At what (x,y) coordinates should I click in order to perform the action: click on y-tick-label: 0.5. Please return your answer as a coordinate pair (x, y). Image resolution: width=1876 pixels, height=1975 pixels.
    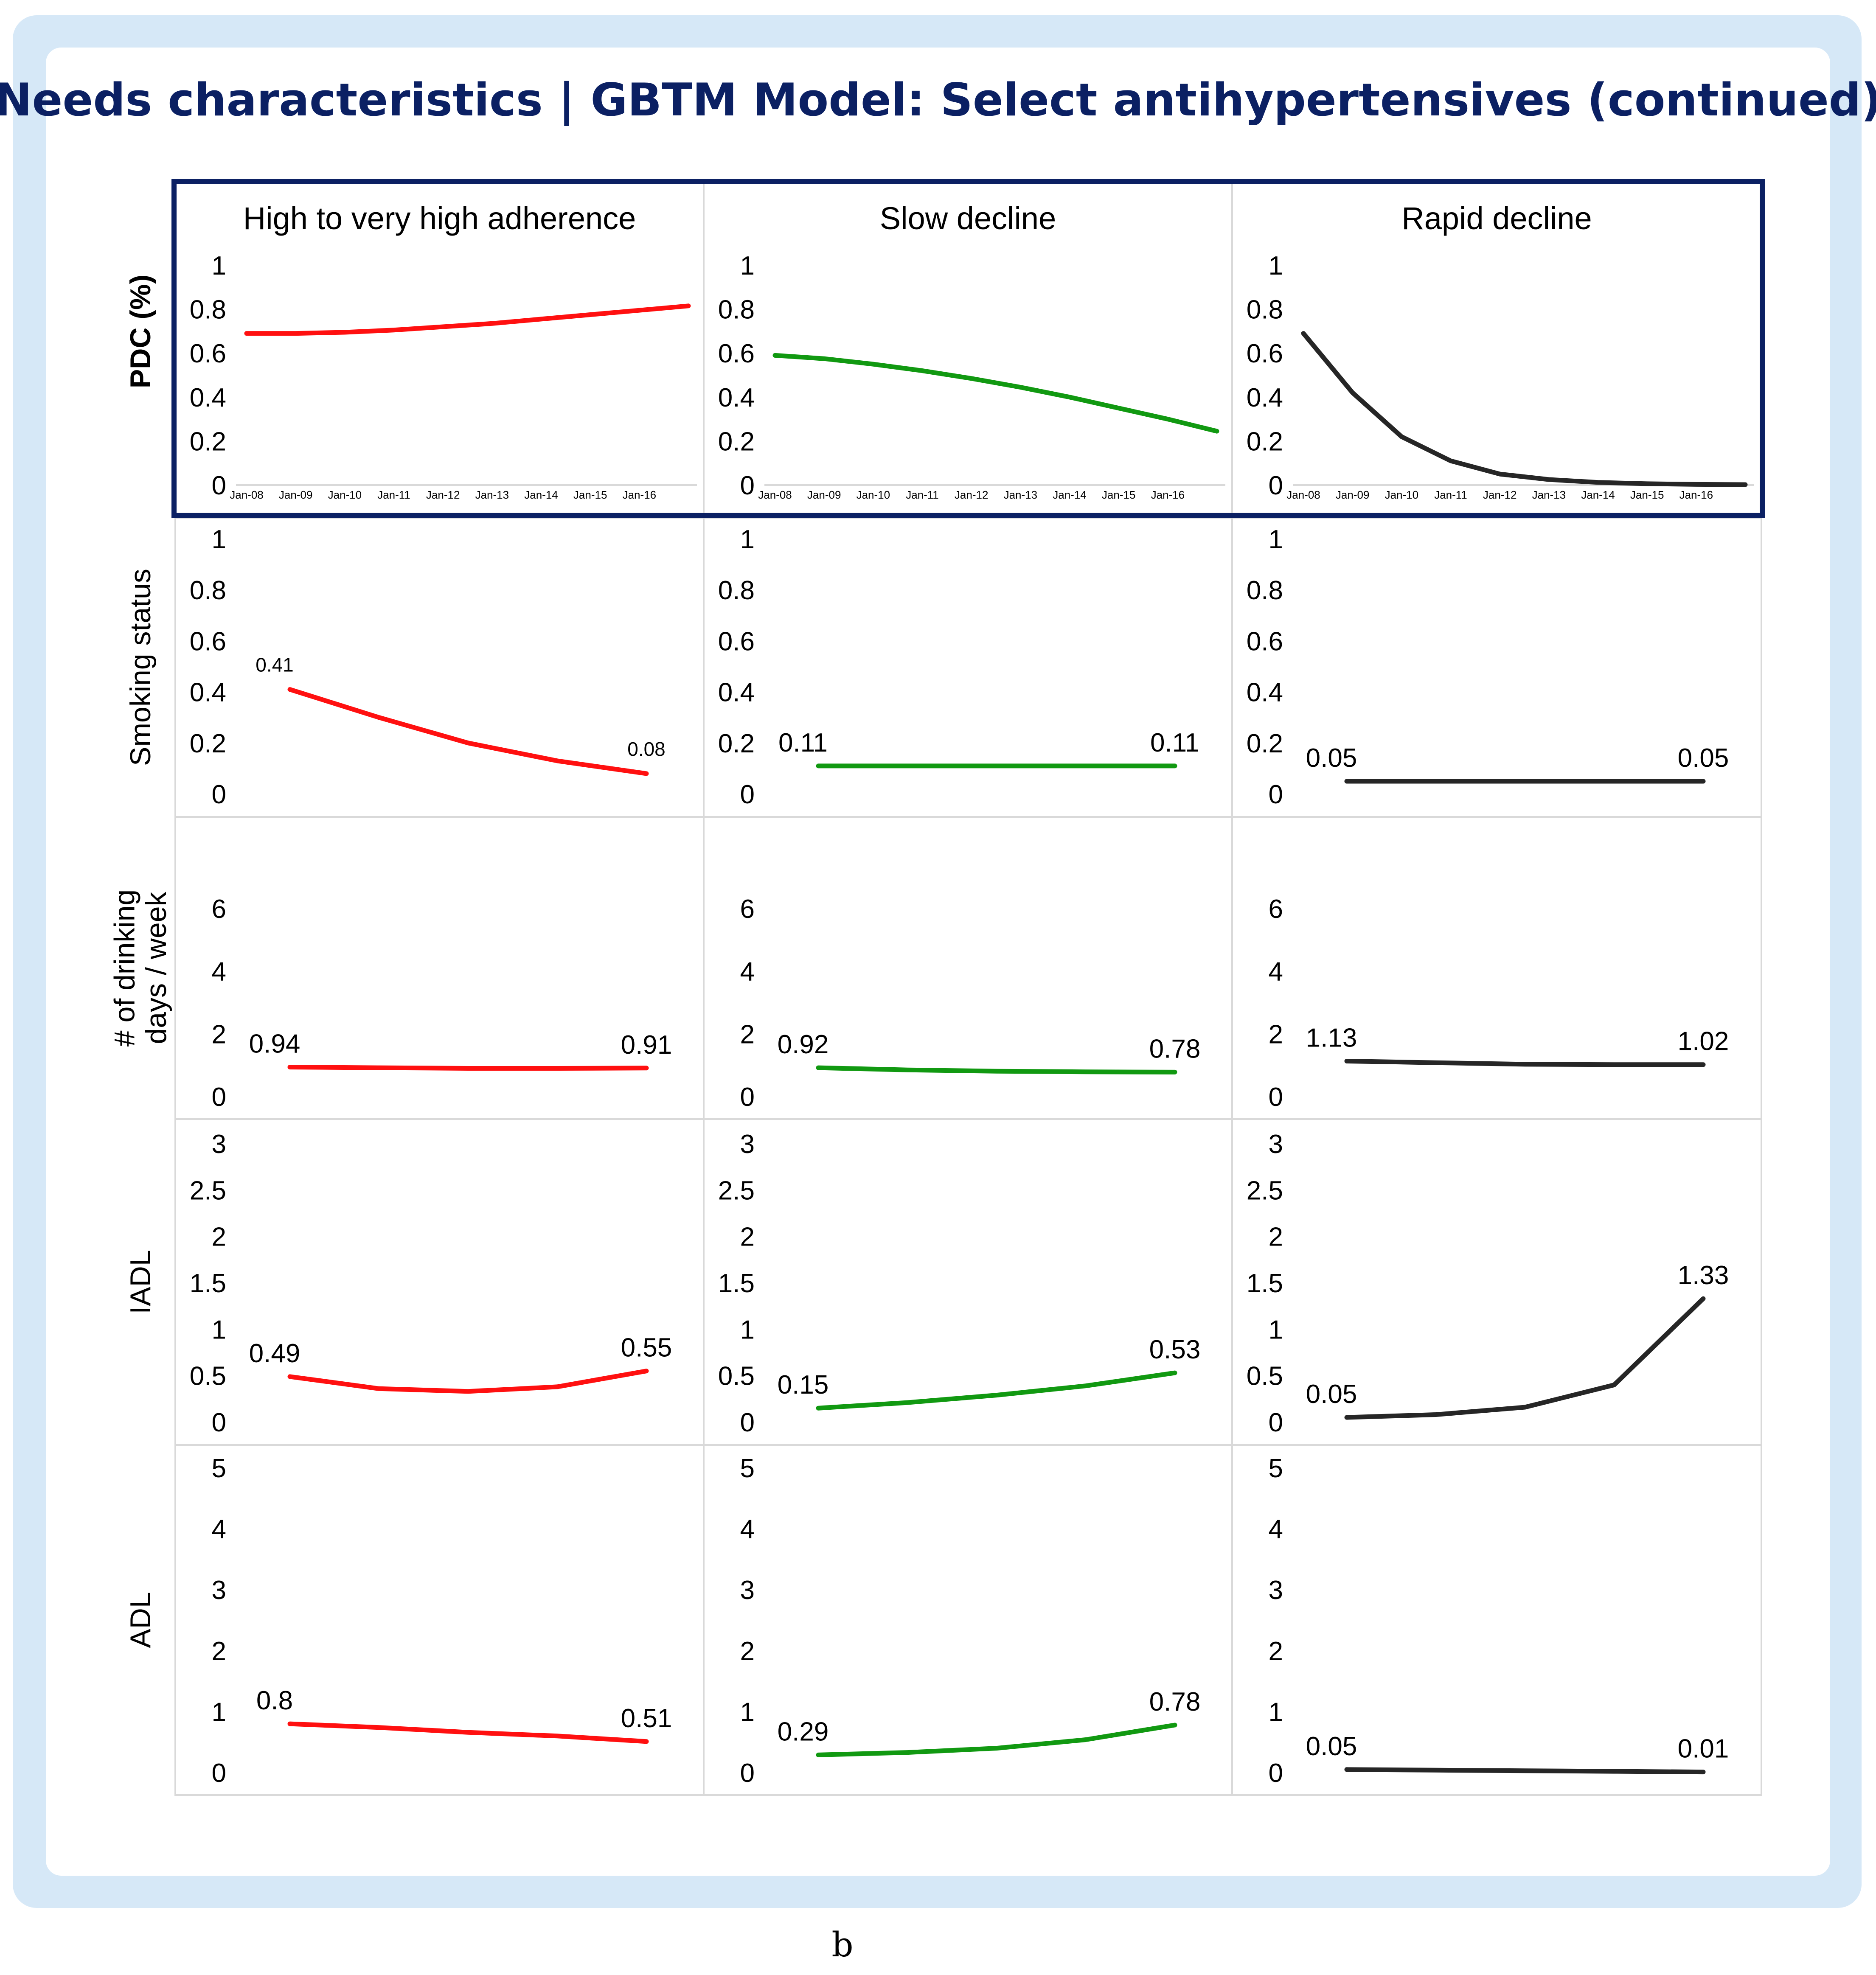
    Looking at the image, I should click on (736, 1376).